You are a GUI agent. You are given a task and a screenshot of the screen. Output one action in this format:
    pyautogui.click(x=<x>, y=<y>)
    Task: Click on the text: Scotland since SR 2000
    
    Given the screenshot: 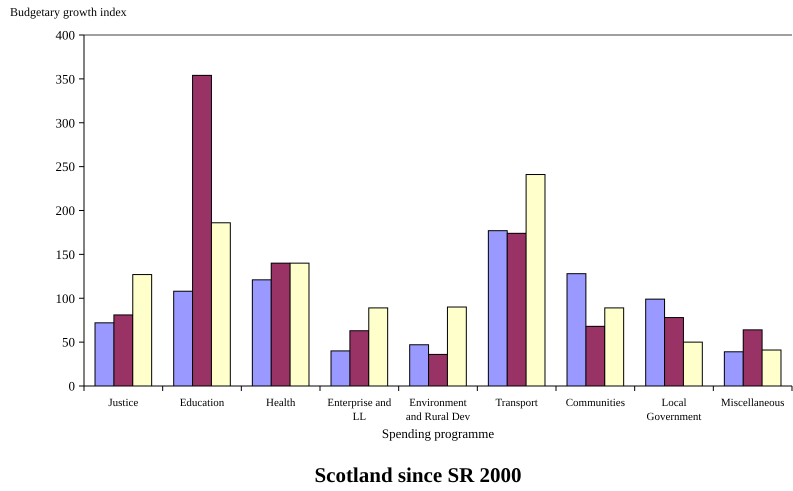 What is the action you would take?
    pyautogui.click(x=418, y=475)
    